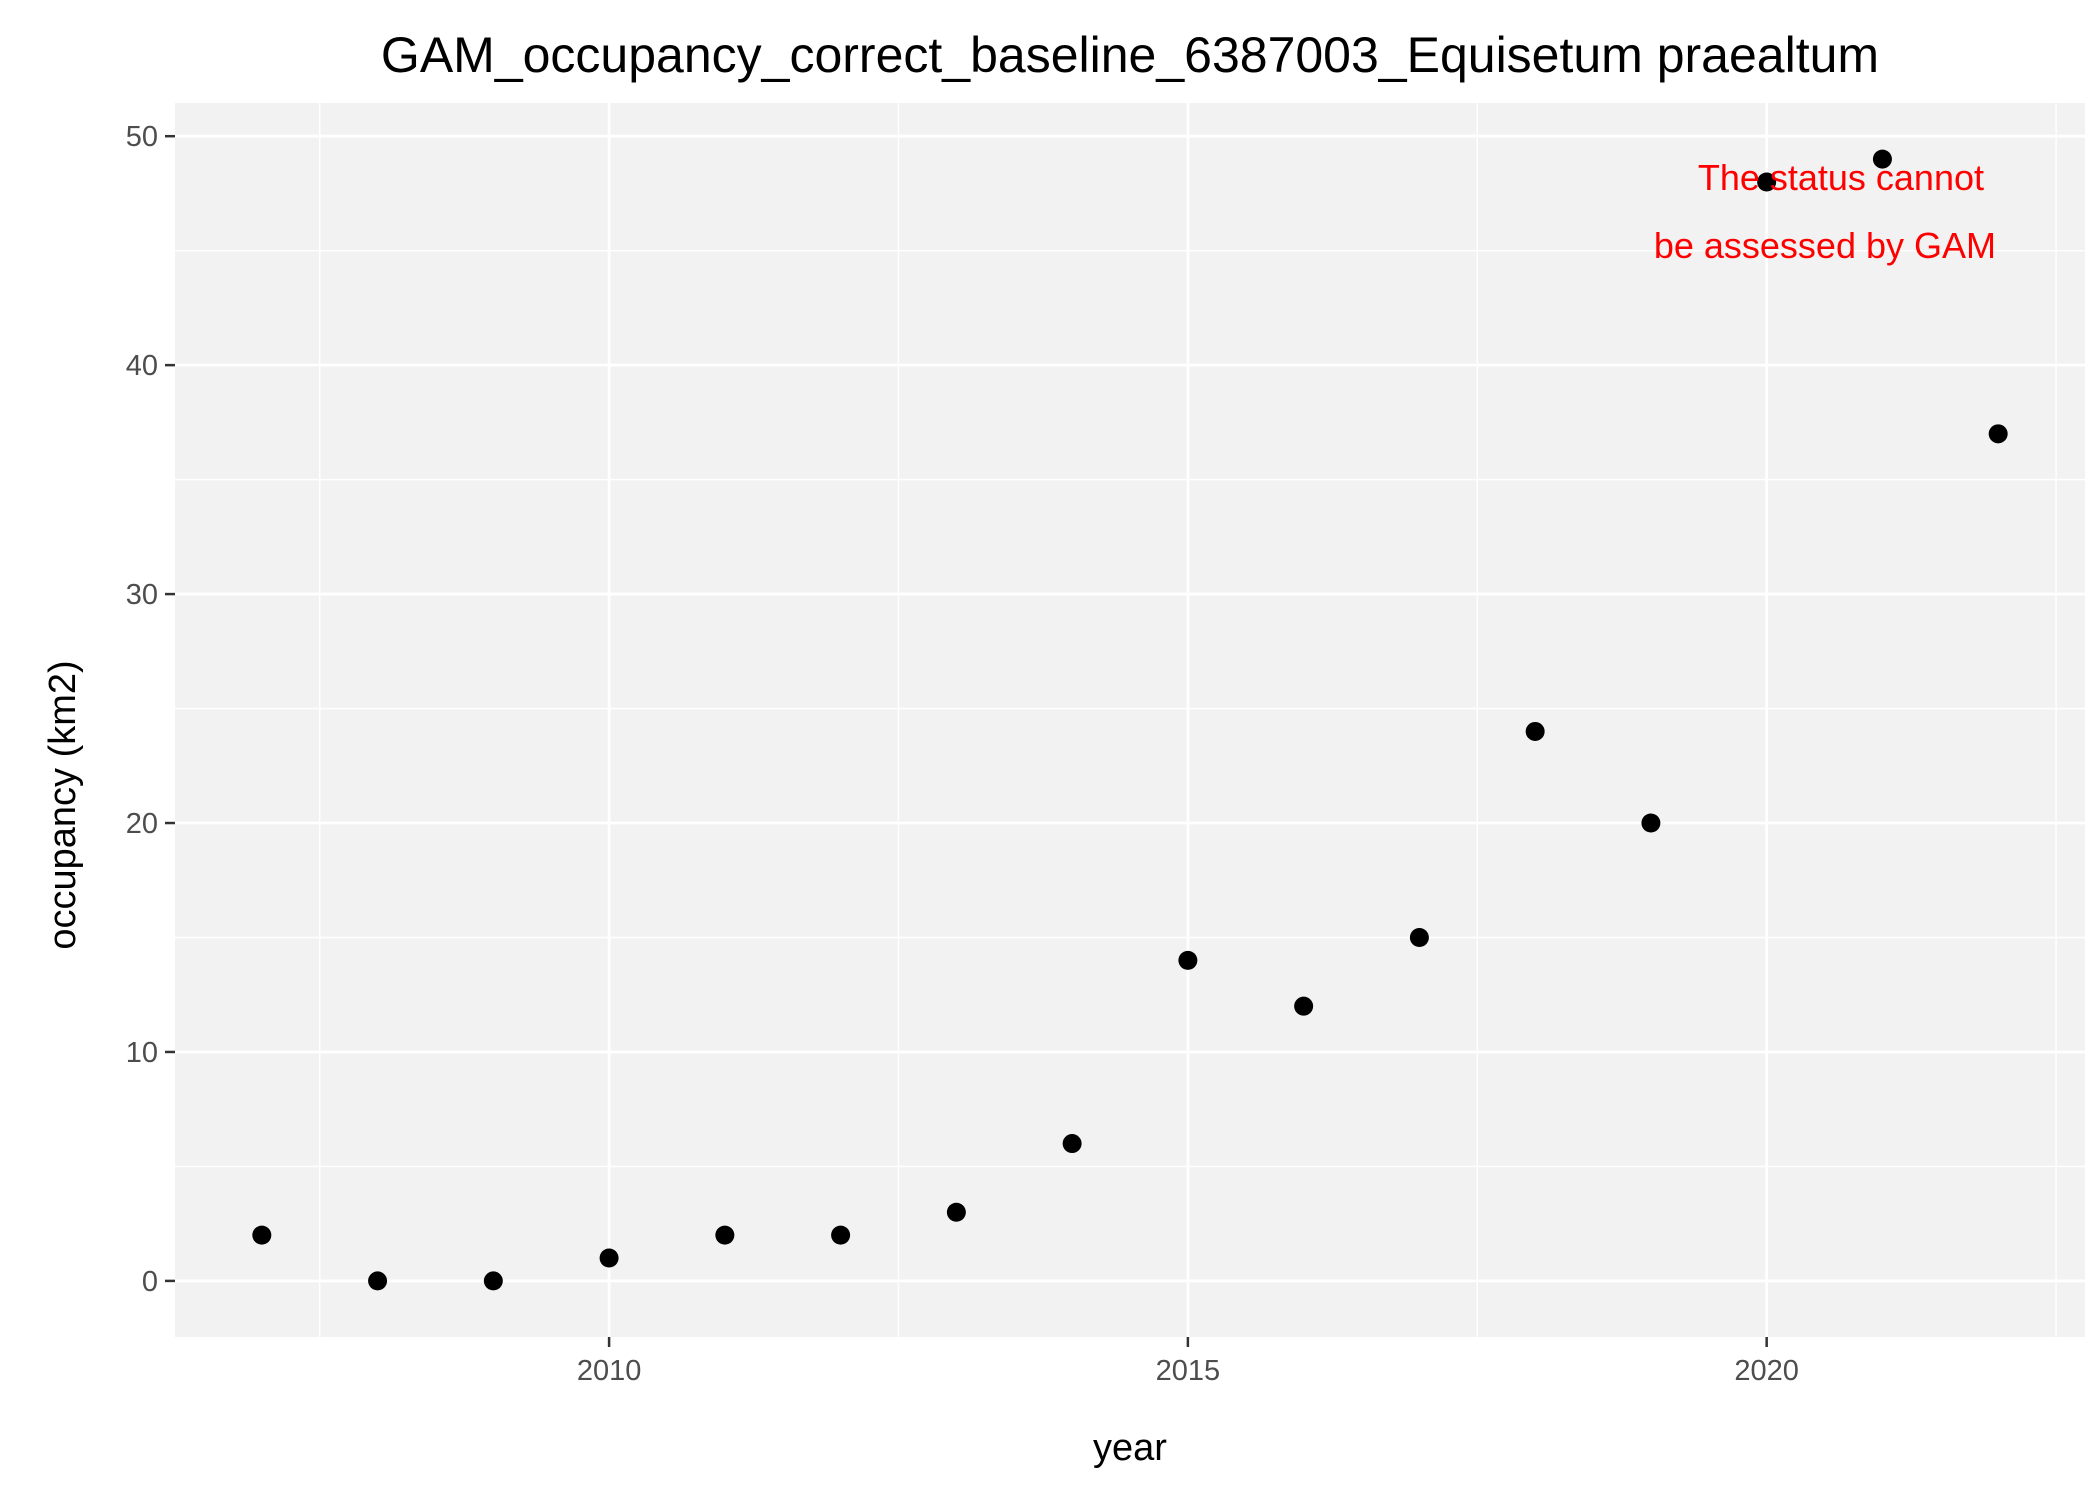 This screenshot has height=1499, width=2100. Describe the element at coordinates (142, 366) in the screenshot. I see `y-tick-label: 40` at that location.